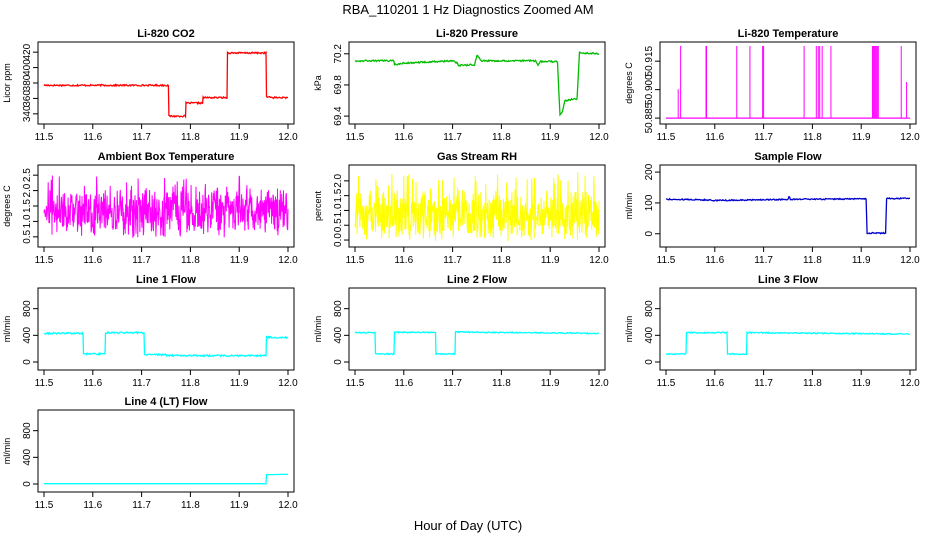 The height and width of the screenshot is (540, 936). Describe the element at coordinates (338, 54) in the screenshot. I see `y-tick-label: 70.2` at that location.